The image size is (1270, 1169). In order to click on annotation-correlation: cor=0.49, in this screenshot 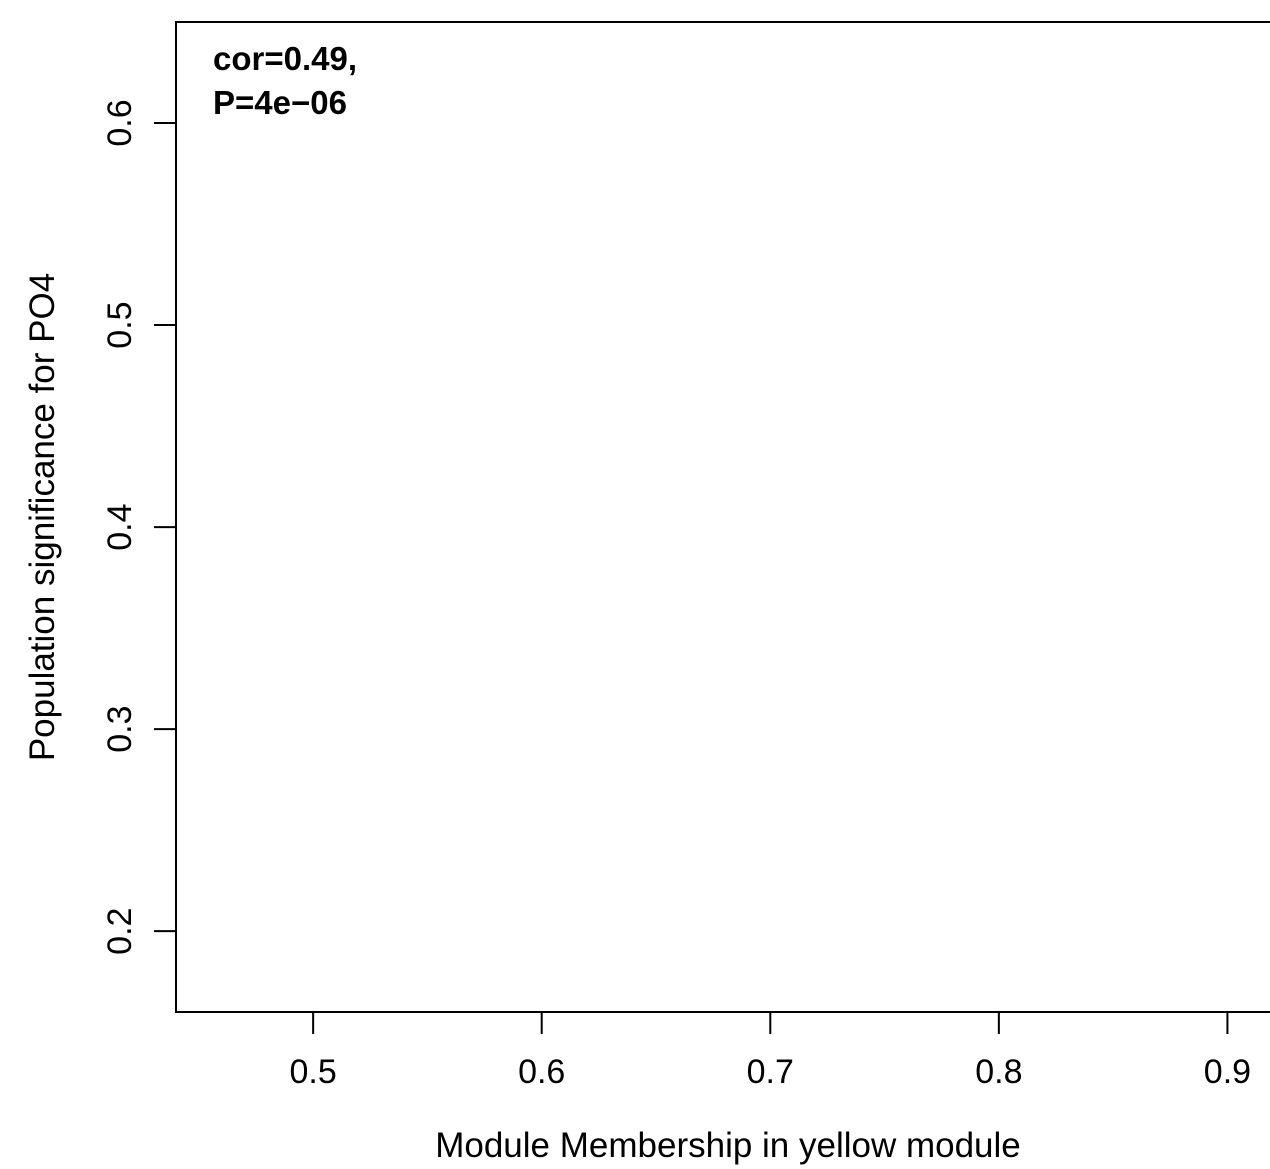, I will do `click(285, 58)`.